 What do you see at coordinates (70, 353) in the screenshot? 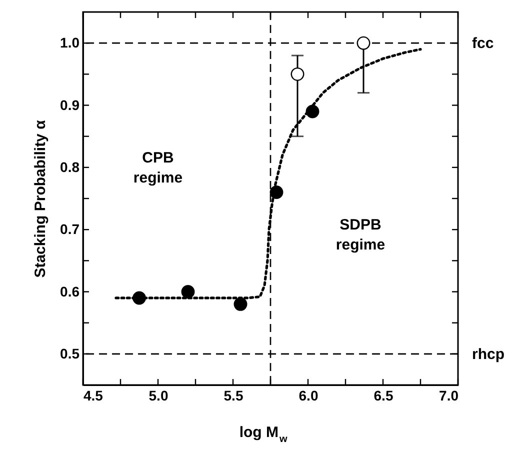
I see `y-tick-label: 0.5` at bounding box center [70, 353].